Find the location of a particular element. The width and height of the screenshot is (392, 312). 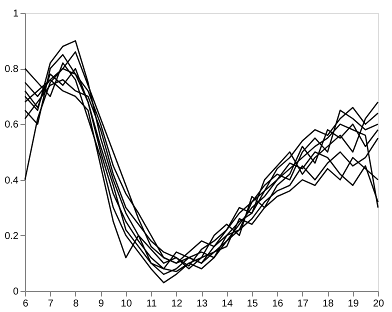

x-tick-label: 10 is located at coordinates (126, 304).